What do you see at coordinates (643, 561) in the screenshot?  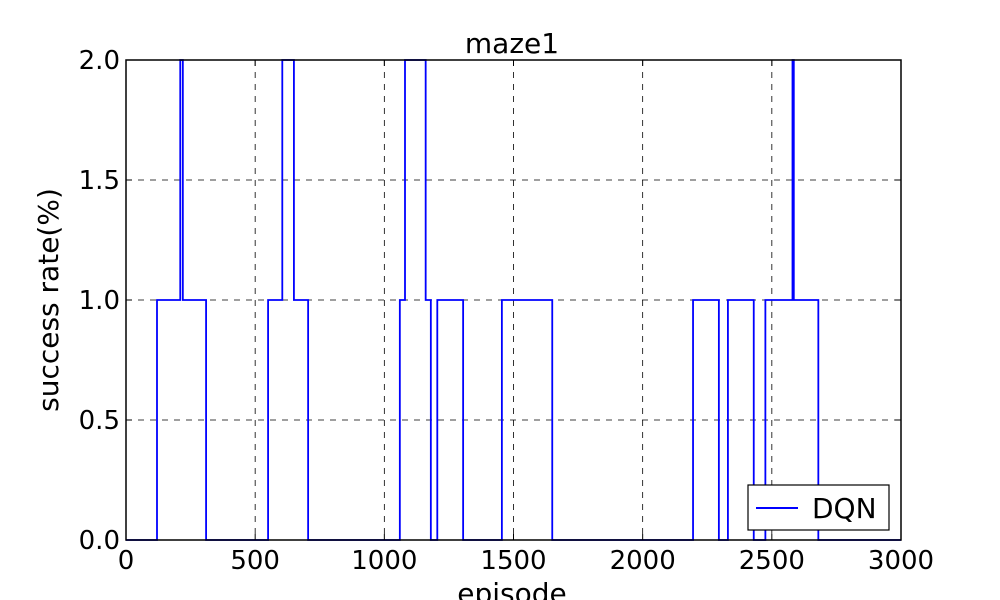 I see `x-tick-label: 2000` at bounding box center [643, 561].